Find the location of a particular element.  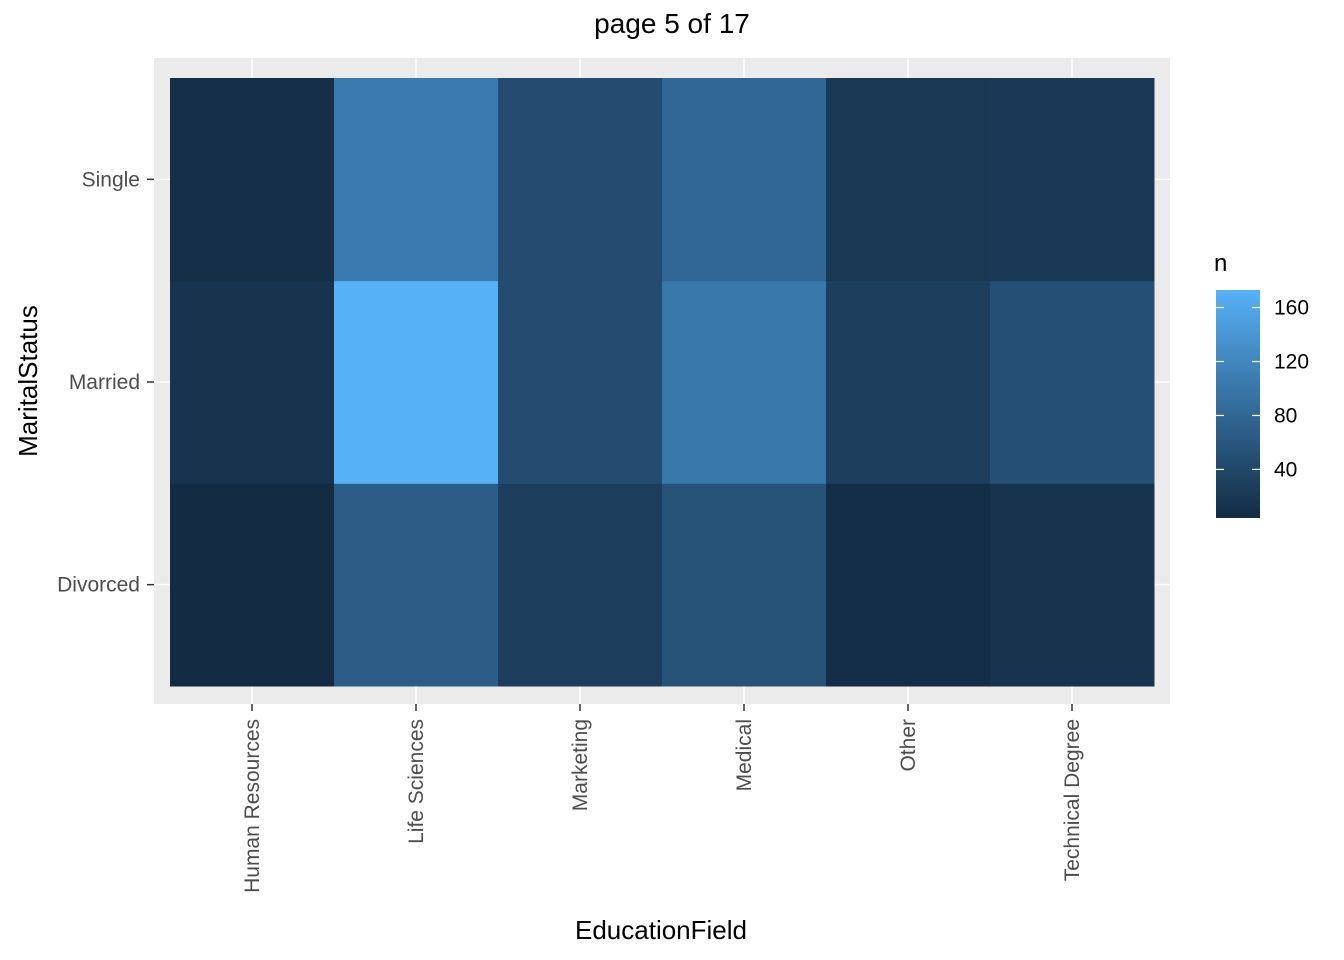

y-axis: Divorced Married Single is located at coordinates (105, 382).